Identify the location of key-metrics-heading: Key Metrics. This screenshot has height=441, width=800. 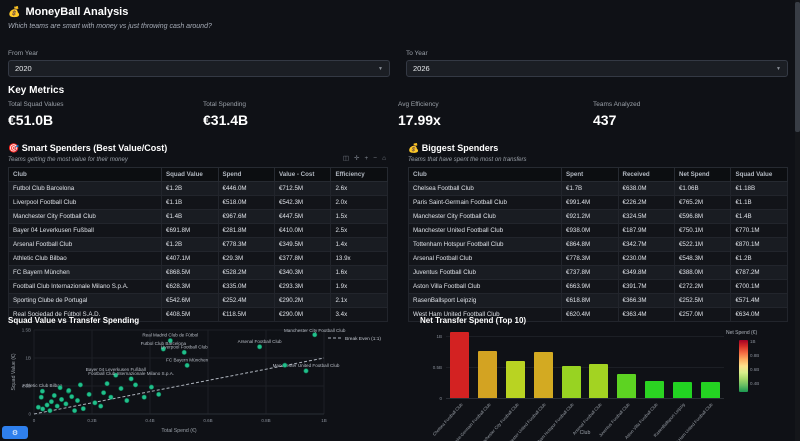
(36, 90).